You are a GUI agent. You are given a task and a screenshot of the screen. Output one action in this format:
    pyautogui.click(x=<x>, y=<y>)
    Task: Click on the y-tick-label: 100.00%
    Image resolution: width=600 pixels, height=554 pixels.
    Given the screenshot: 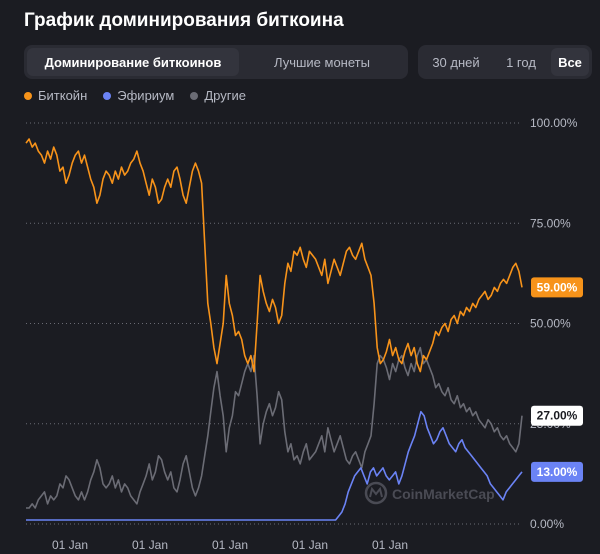 What is the action you would take?
    pyautogui.click(x=554, y=123)
    